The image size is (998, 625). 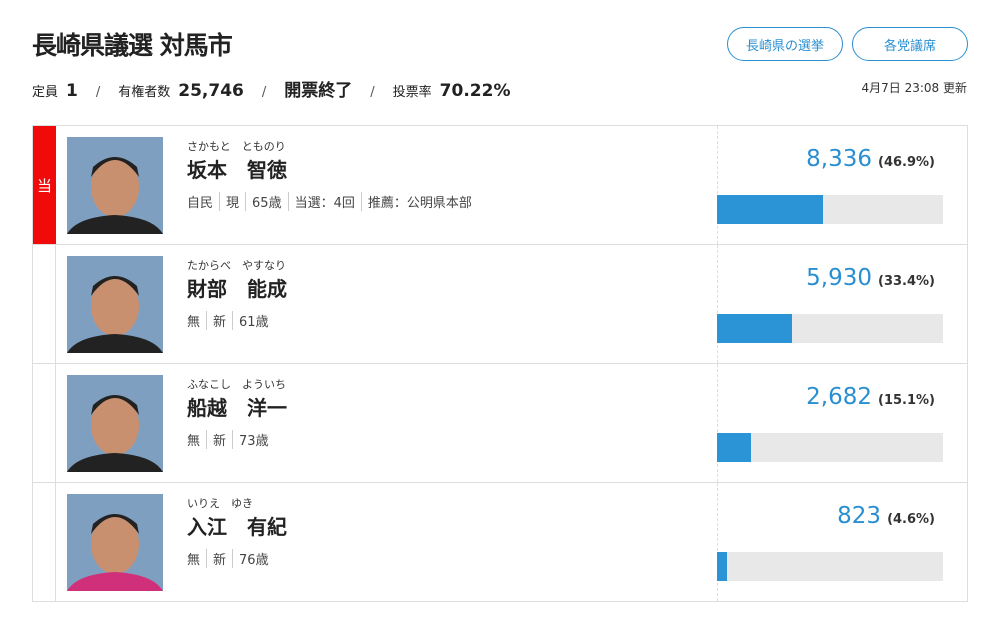 What do you see at coordinates (859, 516) in the screenshot?
I see `votes-value: 823` at bounding box center [859, 516].